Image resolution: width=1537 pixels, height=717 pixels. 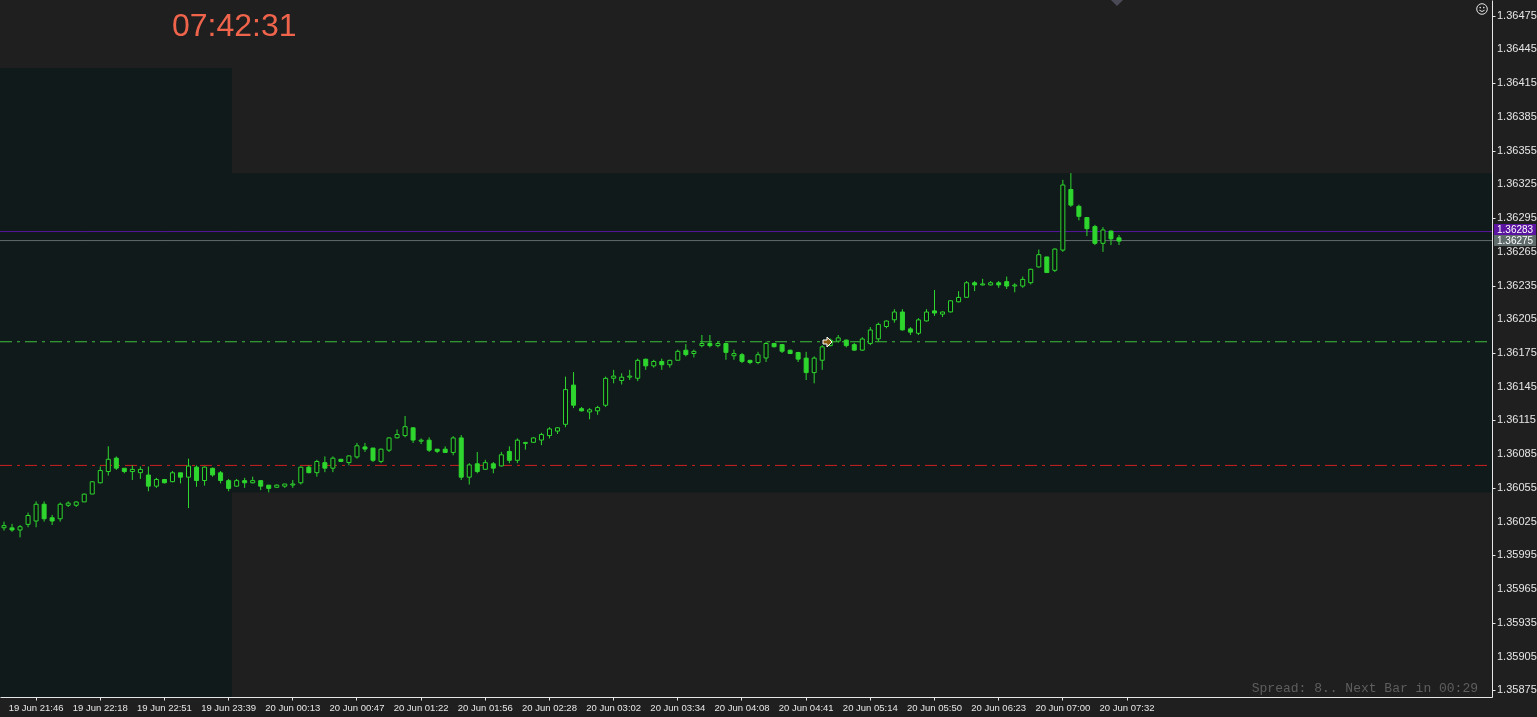 I want to click on x-tick-label: 20 Jun 02:28, so click(x=549, y=707).